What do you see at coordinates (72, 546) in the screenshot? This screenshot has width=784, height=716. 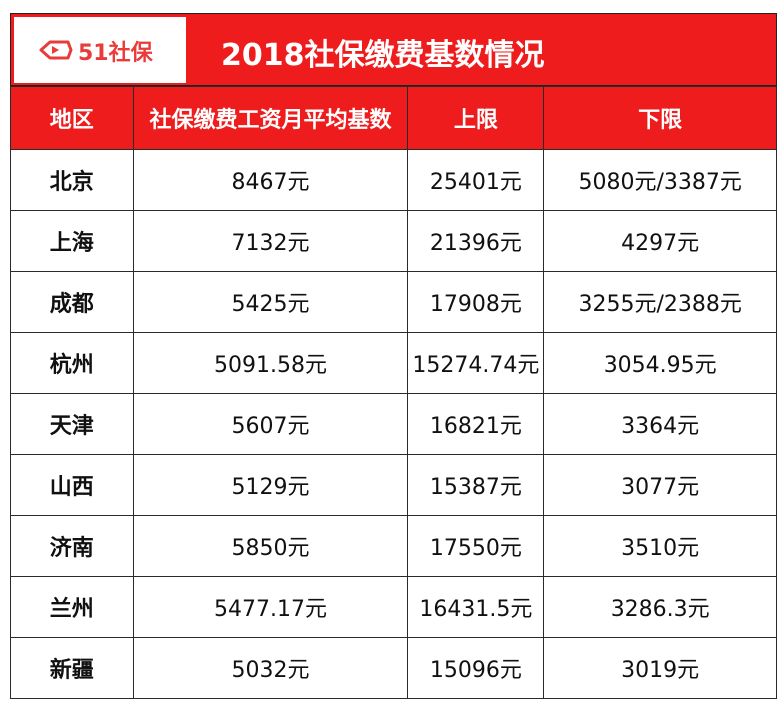 I see `cell-region: 济南` at bounding box center [72, 546].